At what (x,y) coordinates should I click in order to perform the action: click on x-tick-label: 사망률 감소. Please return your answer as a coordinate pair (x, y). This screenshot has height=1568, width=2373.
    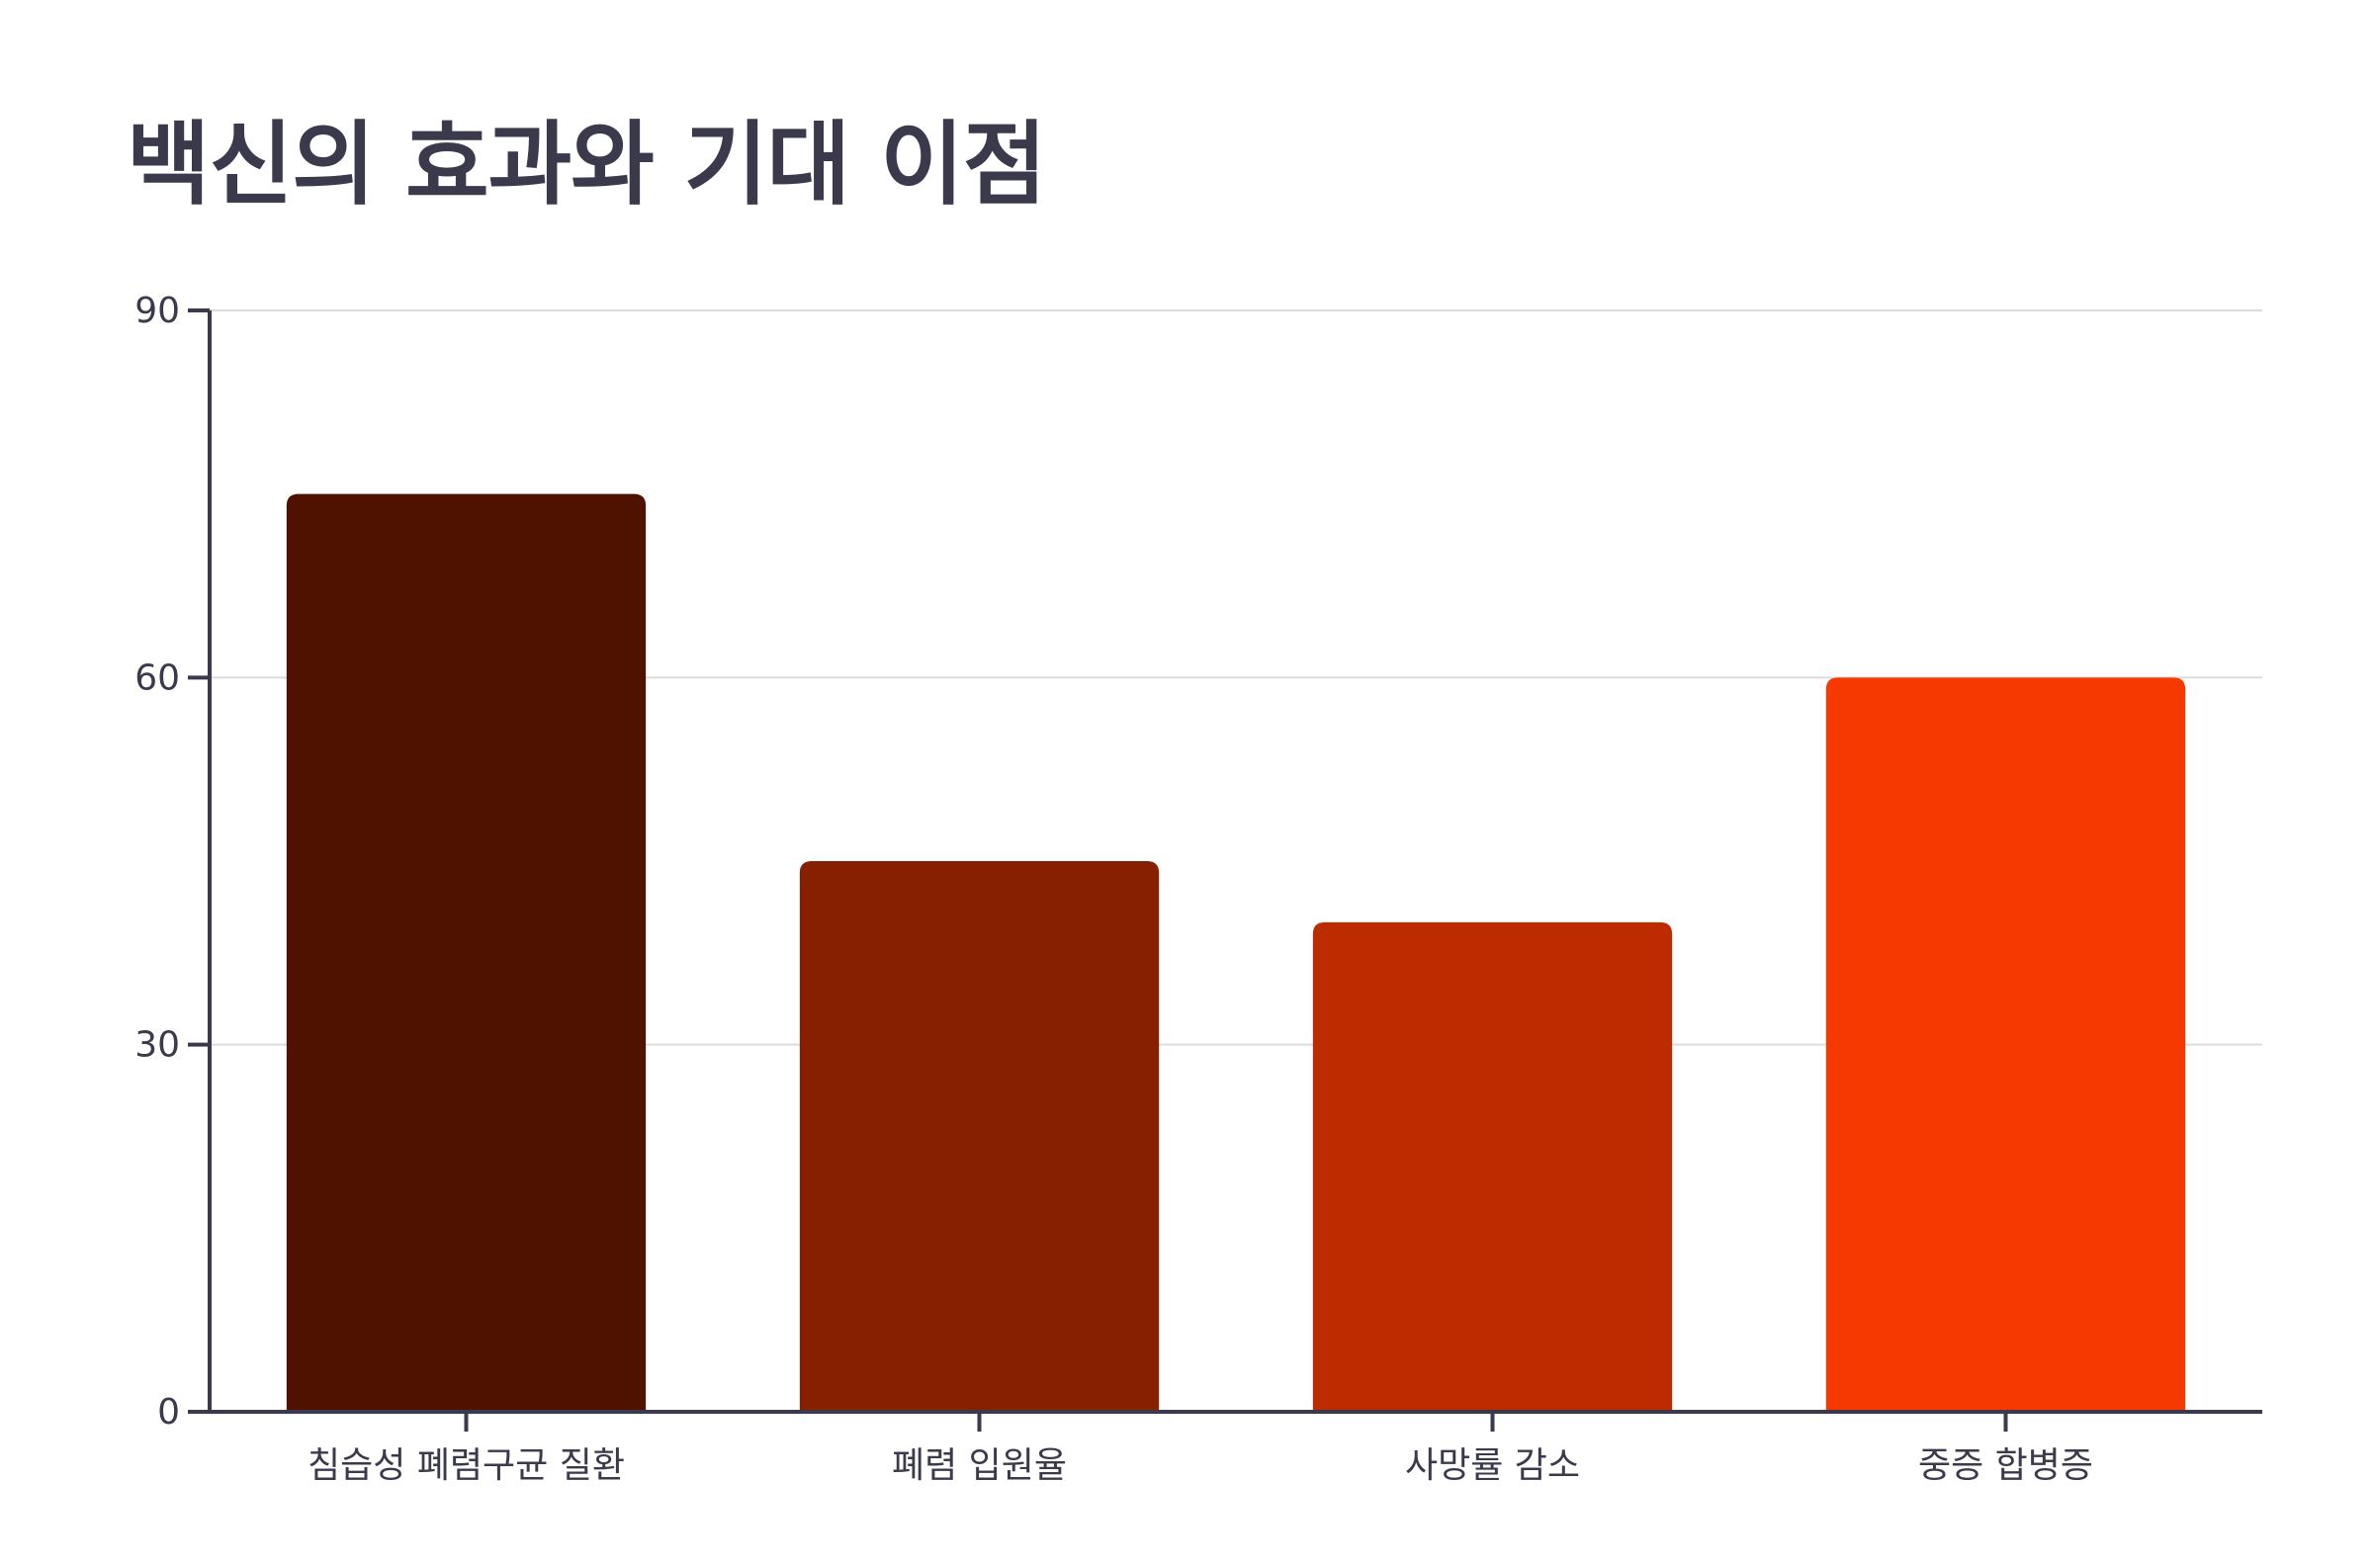
    Looking at the image, I should click on (1492, 1465).